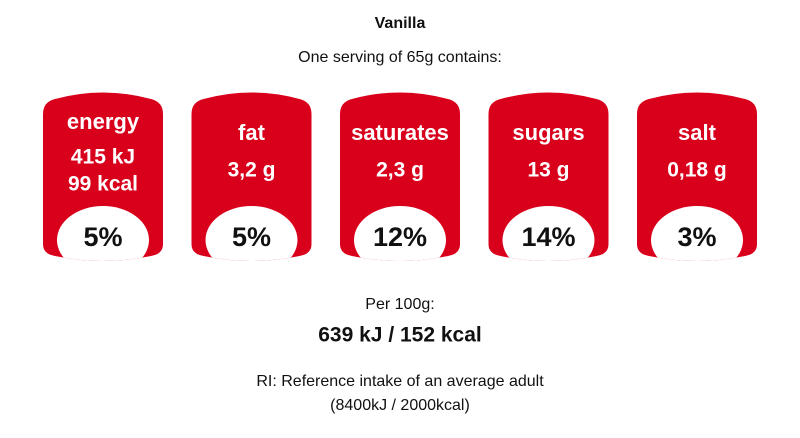  Describe the element at coordinates (548, 132) in the screenshot. I see `nutrient-label: sugars` at that location.